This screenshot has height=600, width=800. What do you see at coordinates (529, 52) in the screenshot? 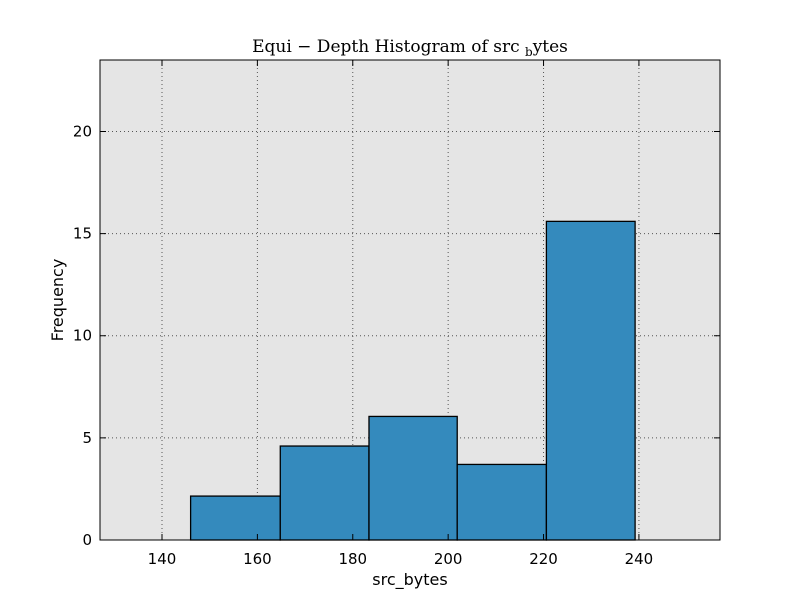
I see `title-subscript: b` at bounding box center [529, 52].